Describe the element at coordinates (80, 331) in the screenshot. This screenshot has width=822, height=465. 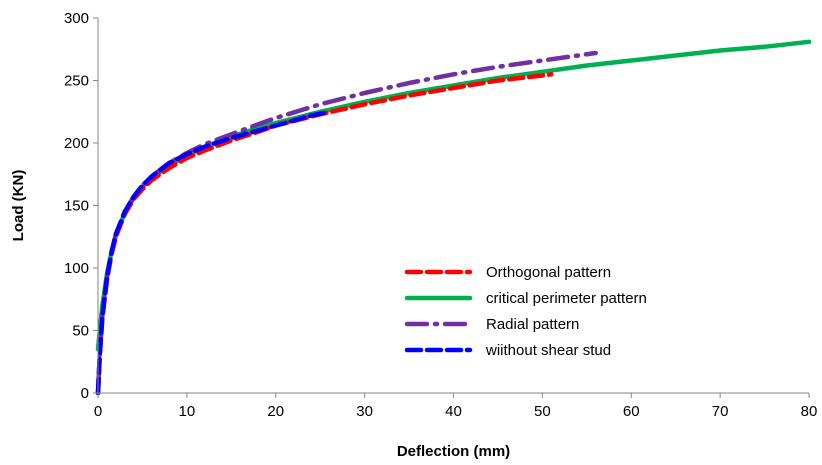
I see `y-tick-label: 50` at that location.